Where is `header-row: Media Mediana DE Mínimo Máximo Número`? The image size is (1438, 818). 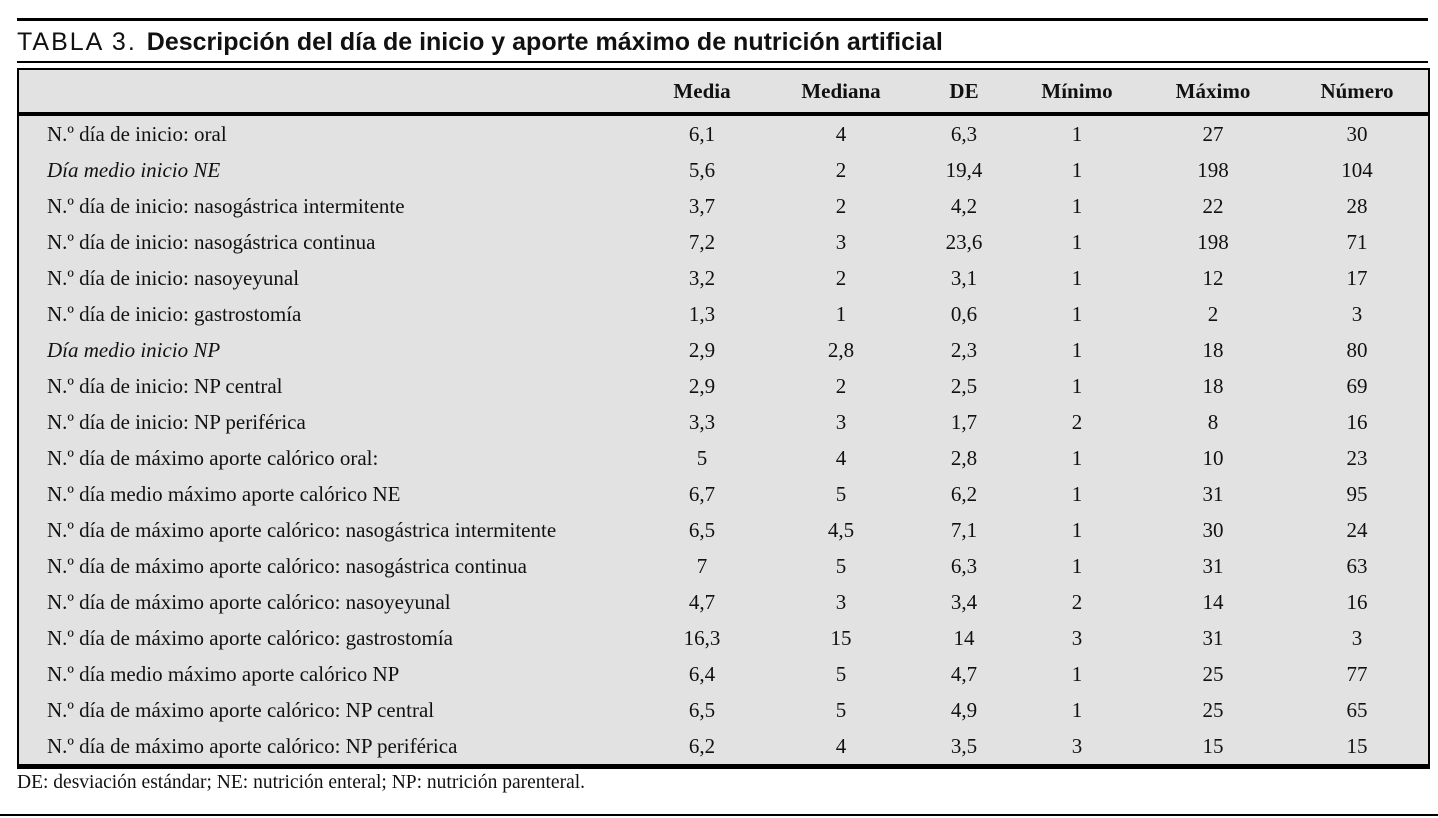 header-row: Media Mediana DE Mínimo Máximo Número is located at coordinates (723, 92).